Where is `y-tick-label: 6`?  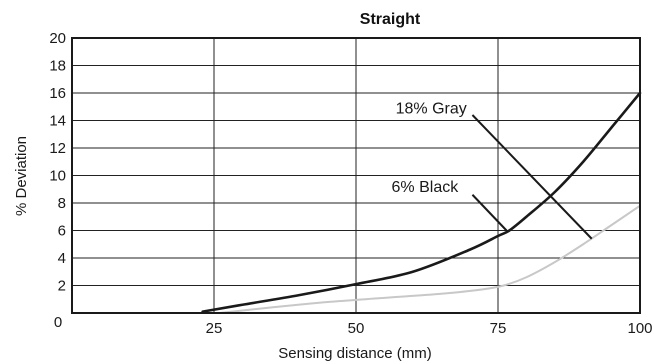 y-tick-label: 6 is located at coordinates (62, 231).